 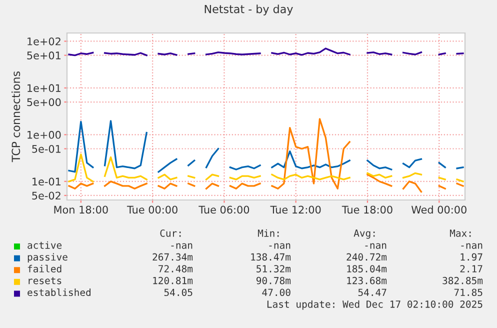 What do you see at coordinates (178, 292) in the screenshot?
I see `text: 54.05` at bounding box center [178, 292].